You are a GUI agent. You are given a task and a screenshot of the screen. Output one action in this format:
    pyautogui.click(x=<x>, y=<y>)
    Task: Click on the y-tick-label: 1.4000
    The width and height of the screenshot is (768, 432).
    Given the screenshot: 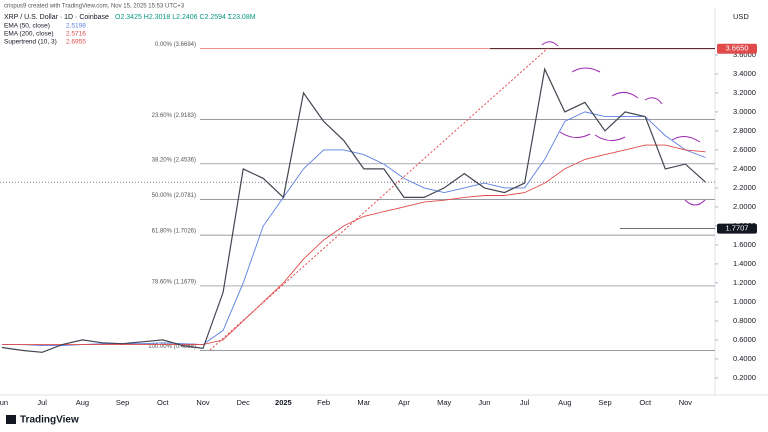 What is the action you would take?
    pyautogui.click(x=744, y=263)
    